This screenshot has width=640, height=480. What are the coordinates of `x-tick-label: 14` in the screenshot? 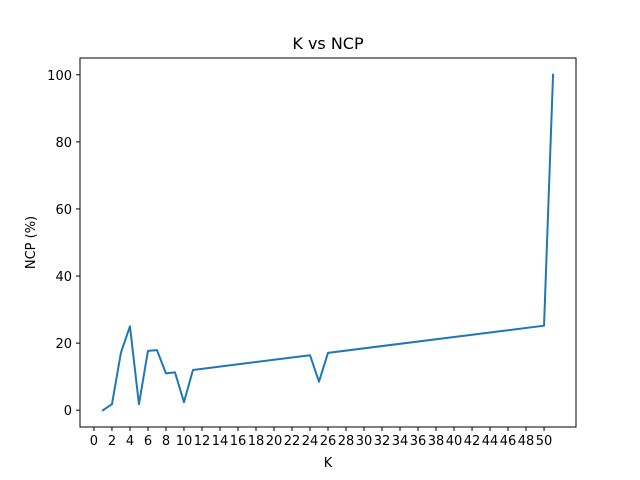 It's located at (220, 441).